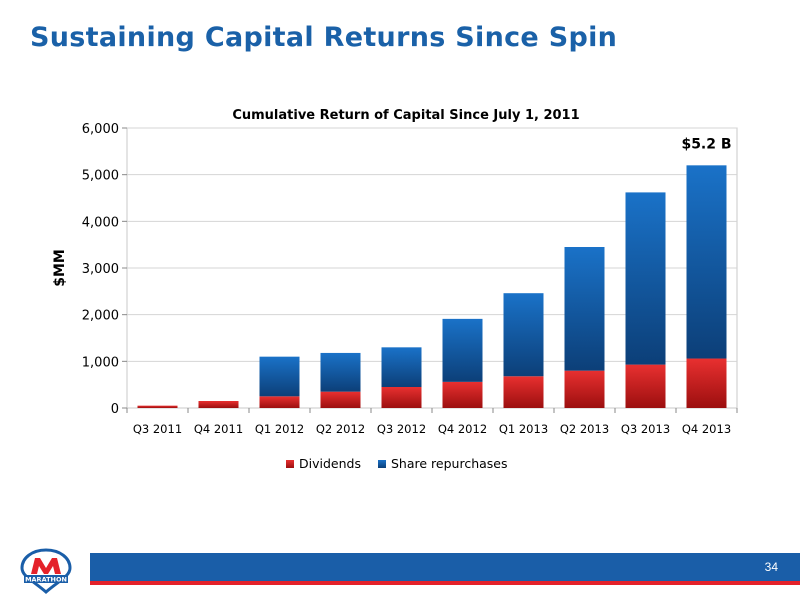 Image resolution: width=800 pixels, height=600 pixels. What do you see at coordinates (157, 429) in the screenshot?
I see `x-tick-label: Q3 2011` at bounding box center [157, 429].